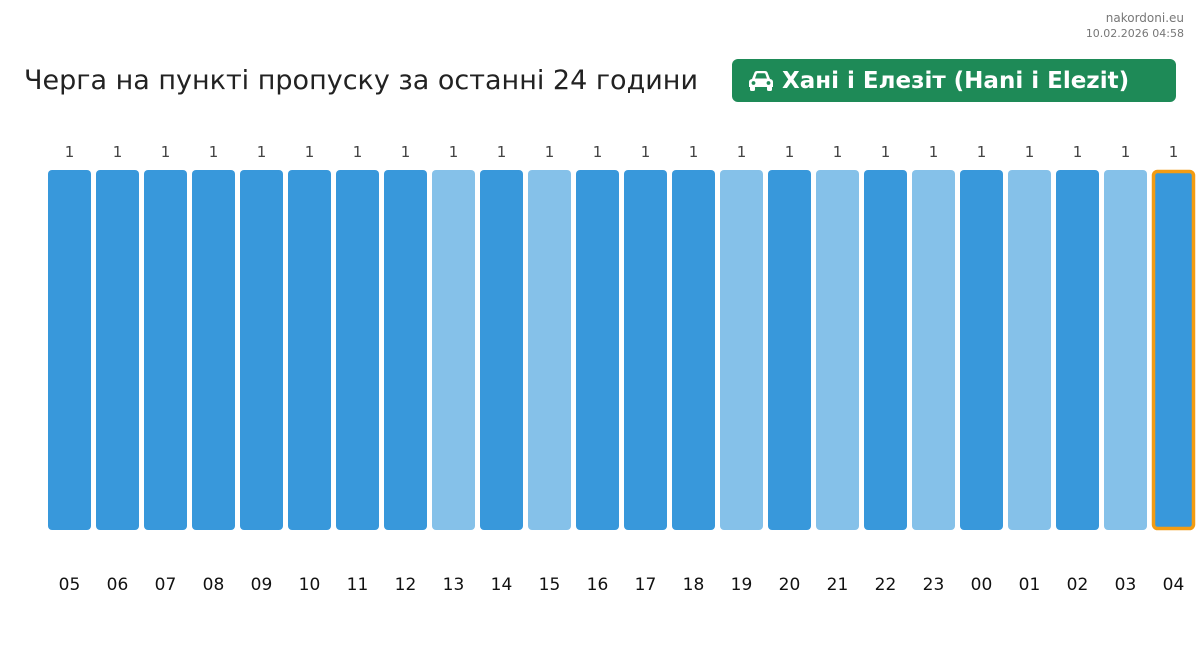  I want to click on value-label-03: 1, so click(1126, 152).